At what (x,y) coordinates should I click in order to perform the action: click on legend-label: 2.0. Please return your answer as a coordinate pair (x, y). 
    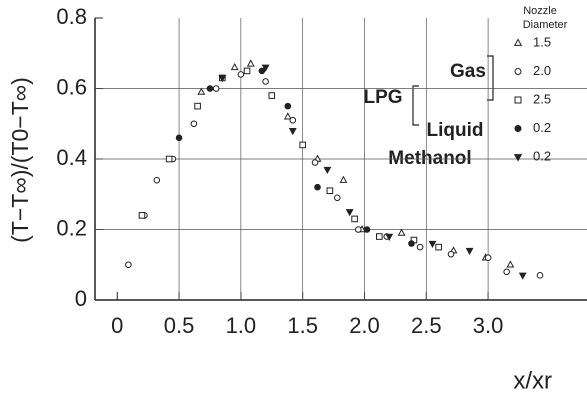
    Looking at the image, I should click on (542, 70).